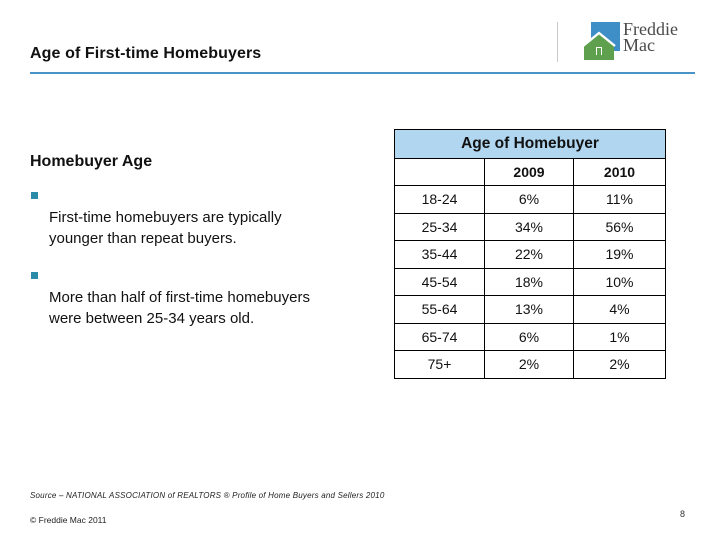  Describe the element at coordinates (439, 281) in the screenshot. I see `age-range-cell: 45-54` at that location.